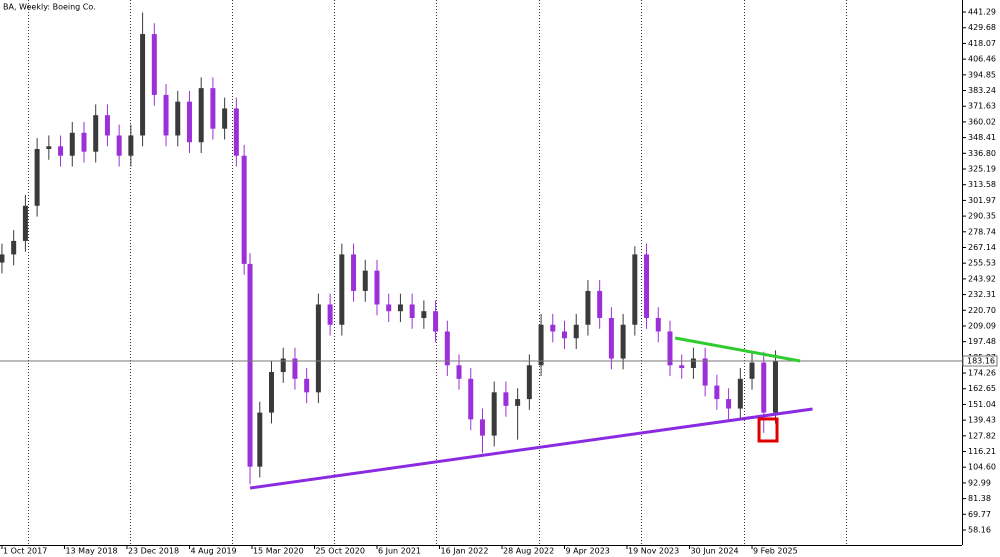 The width and height of the screenshot is (1000, 557). Describe the element at coordinates (982, 231) in the screenshot. I see `y-tick-label: 278.74` at that location.